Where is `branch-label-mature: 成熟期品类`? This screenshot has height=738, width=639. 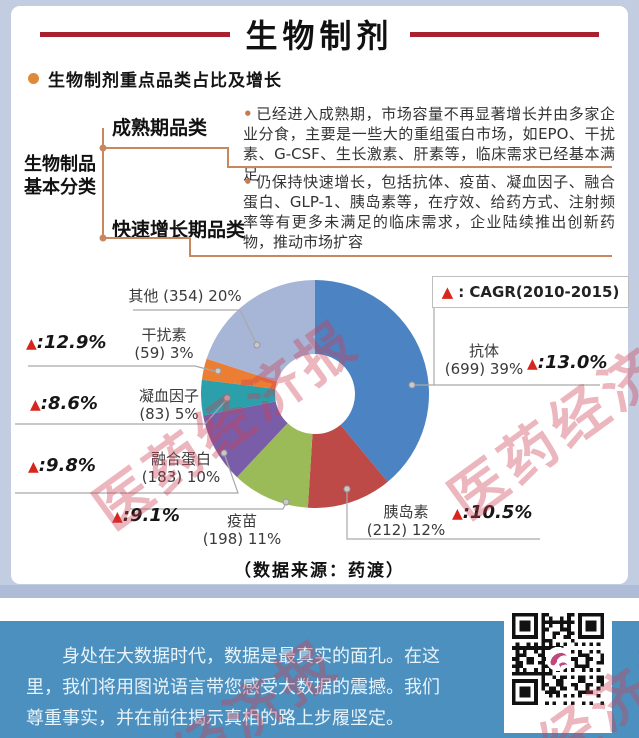
branch-label-mature: 成熟期品类 is located at coordinates (160, 128).